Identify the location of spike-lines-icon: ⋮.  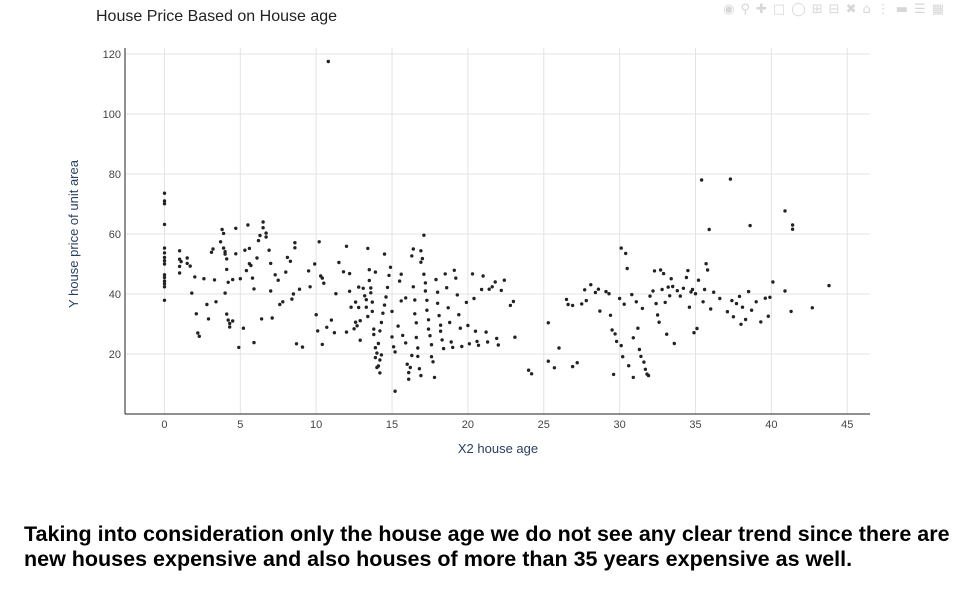
(883, 9).